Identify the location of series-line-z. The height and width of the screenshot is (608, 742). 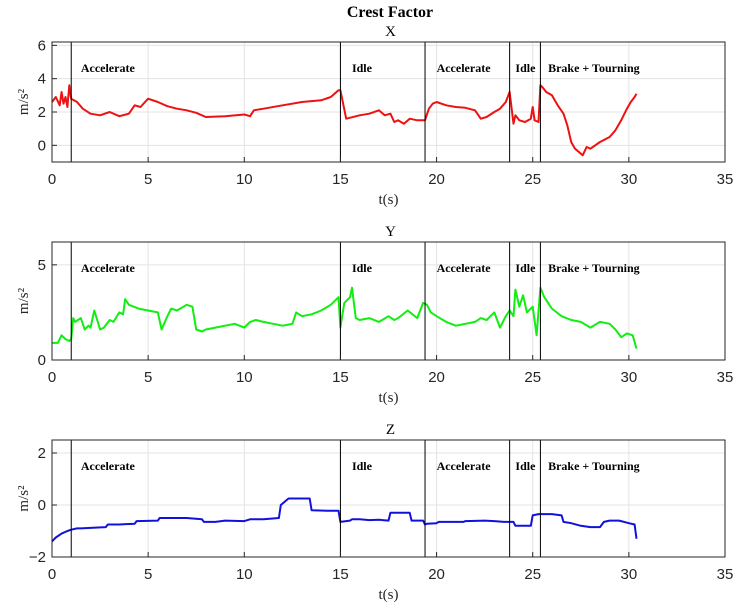
(344, 520).